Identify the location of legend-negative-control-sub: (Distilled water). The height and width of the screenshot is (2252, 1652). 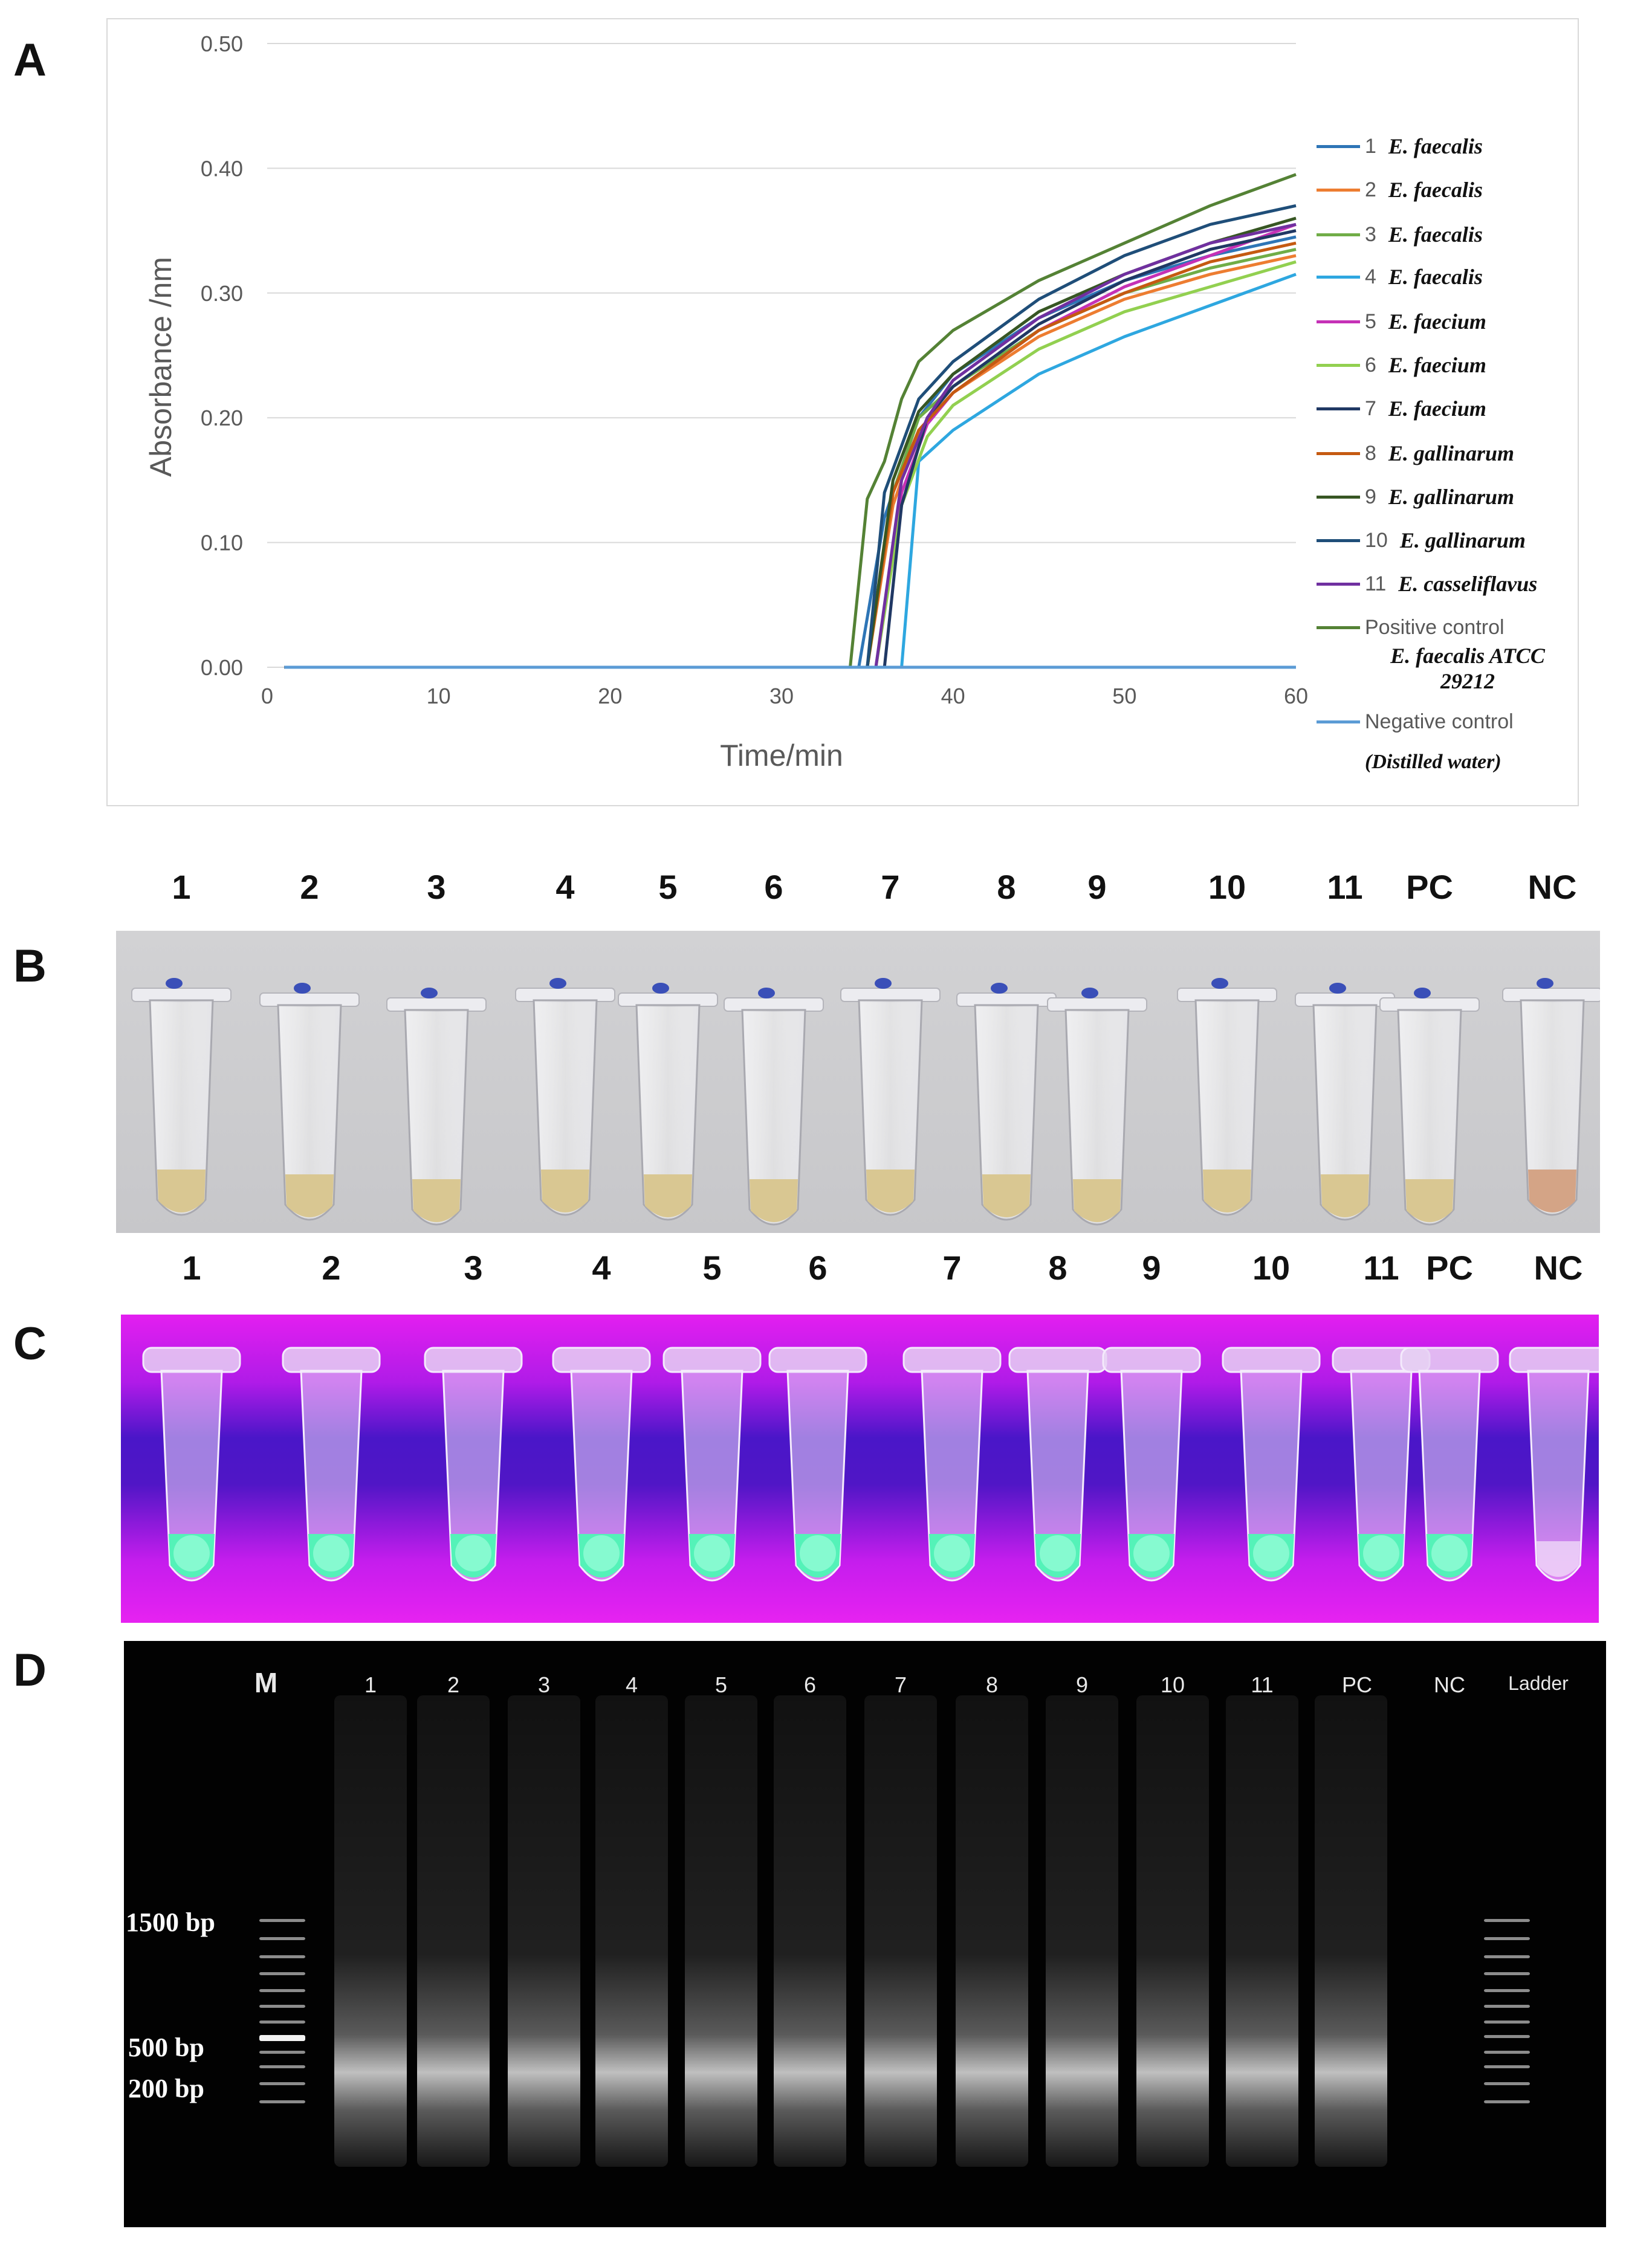
(1433, 762).